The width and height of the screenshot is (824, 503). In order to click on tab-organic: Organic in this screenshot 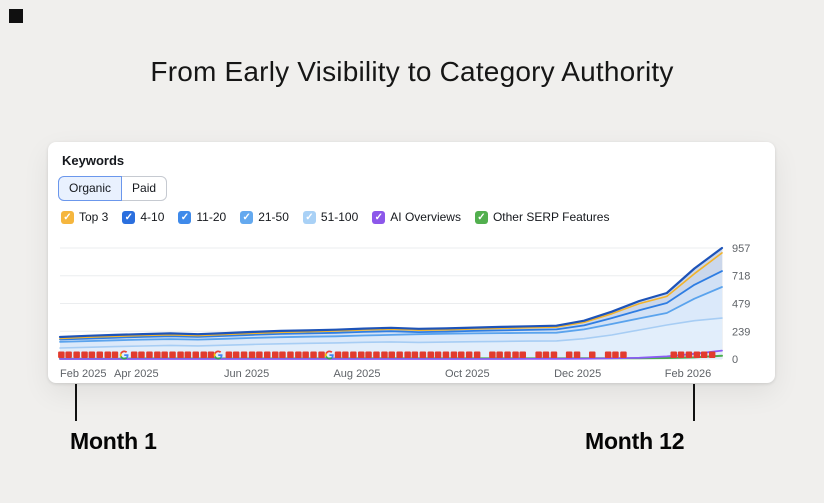, I will do `click(90, 188)`.